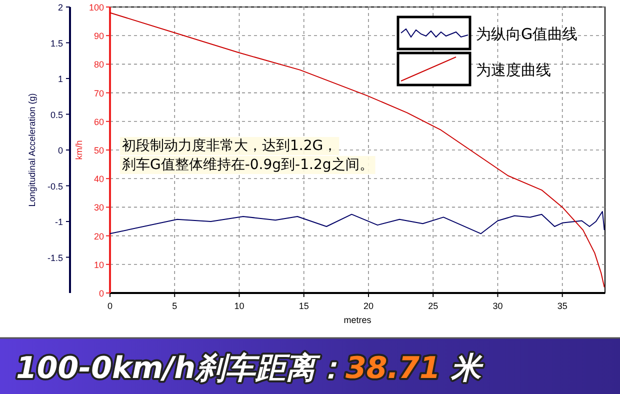 The width and height of the screenshot is (620, 394). What do you see at coordinates (230, 146) in the screenshot?
I see `annotation: 初段制动力度非常大，达到1.2G，` at bounding box center [230, 146].